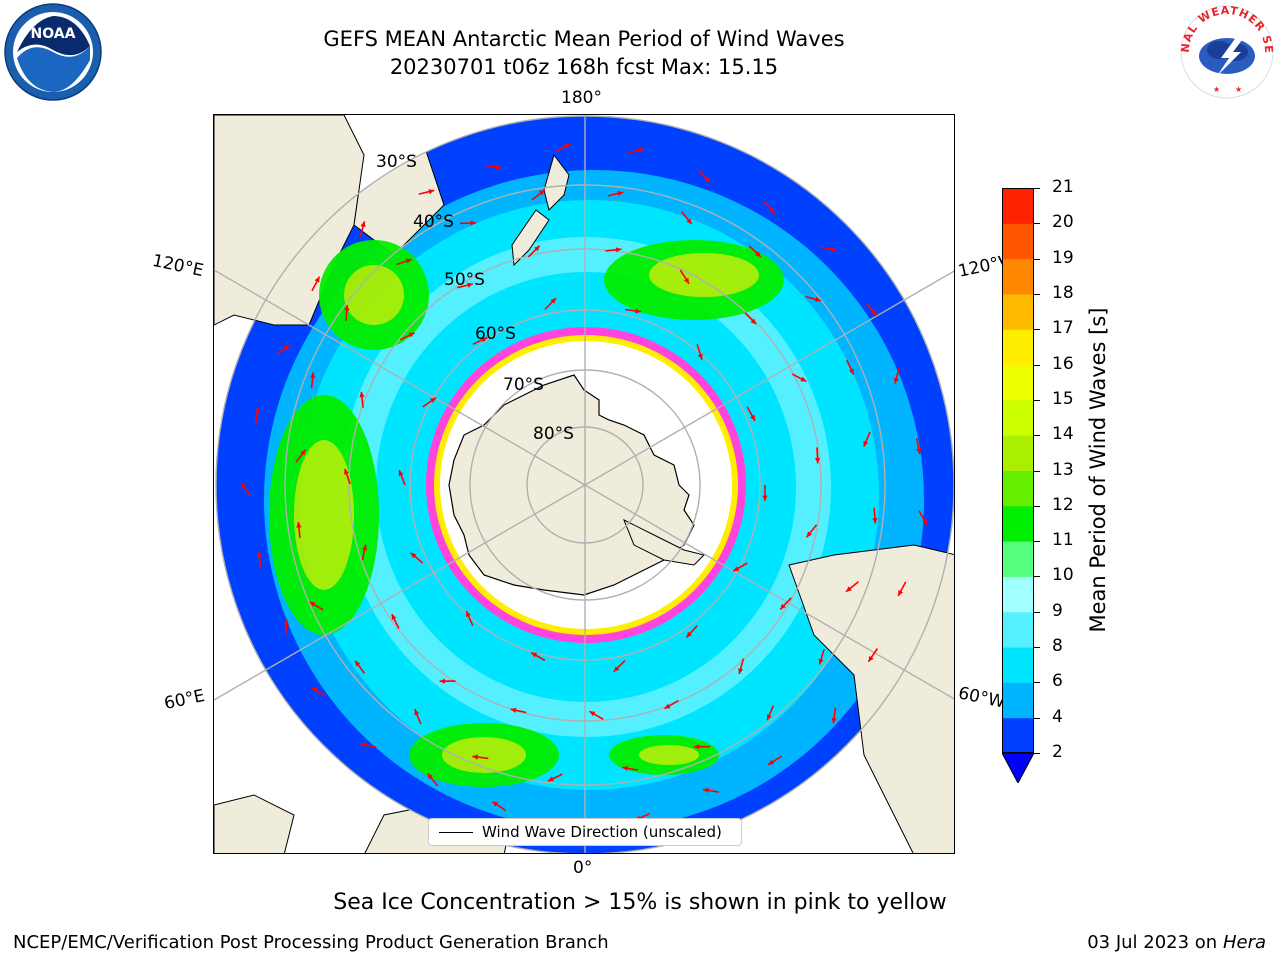 This screenshot has width=1280, height=960. I want to click on land-africa-corner, so click(254, 823).